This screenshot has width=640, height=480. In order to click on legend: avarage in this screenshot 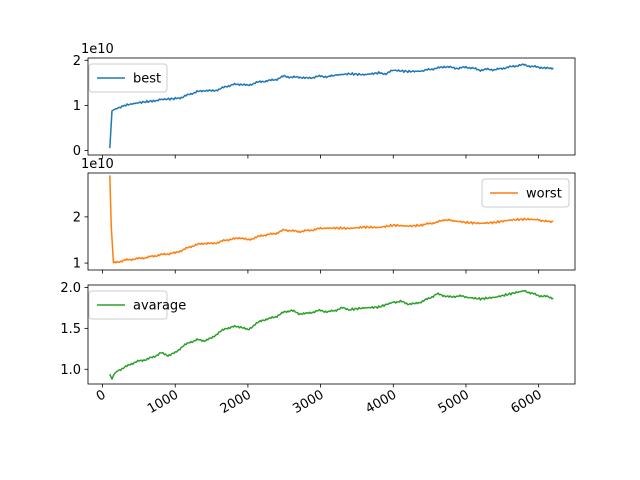, I will do `click(137, 305)`.